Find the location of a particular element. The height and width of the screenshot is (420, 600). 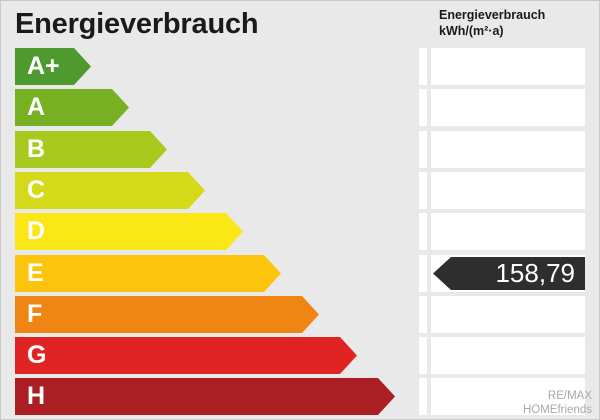

rating-row-D: D is located at coordinates (300, 231).